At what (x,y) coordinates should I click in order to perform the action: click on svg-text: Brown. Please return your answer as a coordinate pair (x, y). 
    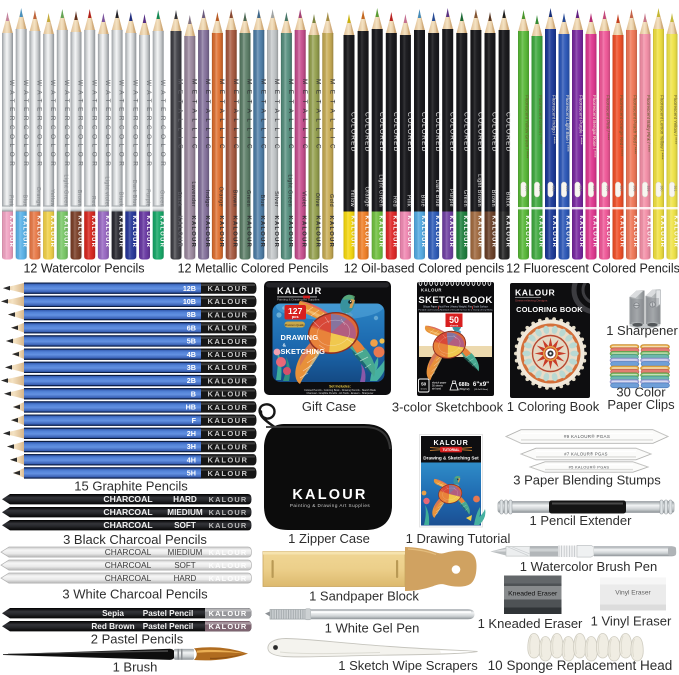
    Looking at the image, I should click on (234, 198).